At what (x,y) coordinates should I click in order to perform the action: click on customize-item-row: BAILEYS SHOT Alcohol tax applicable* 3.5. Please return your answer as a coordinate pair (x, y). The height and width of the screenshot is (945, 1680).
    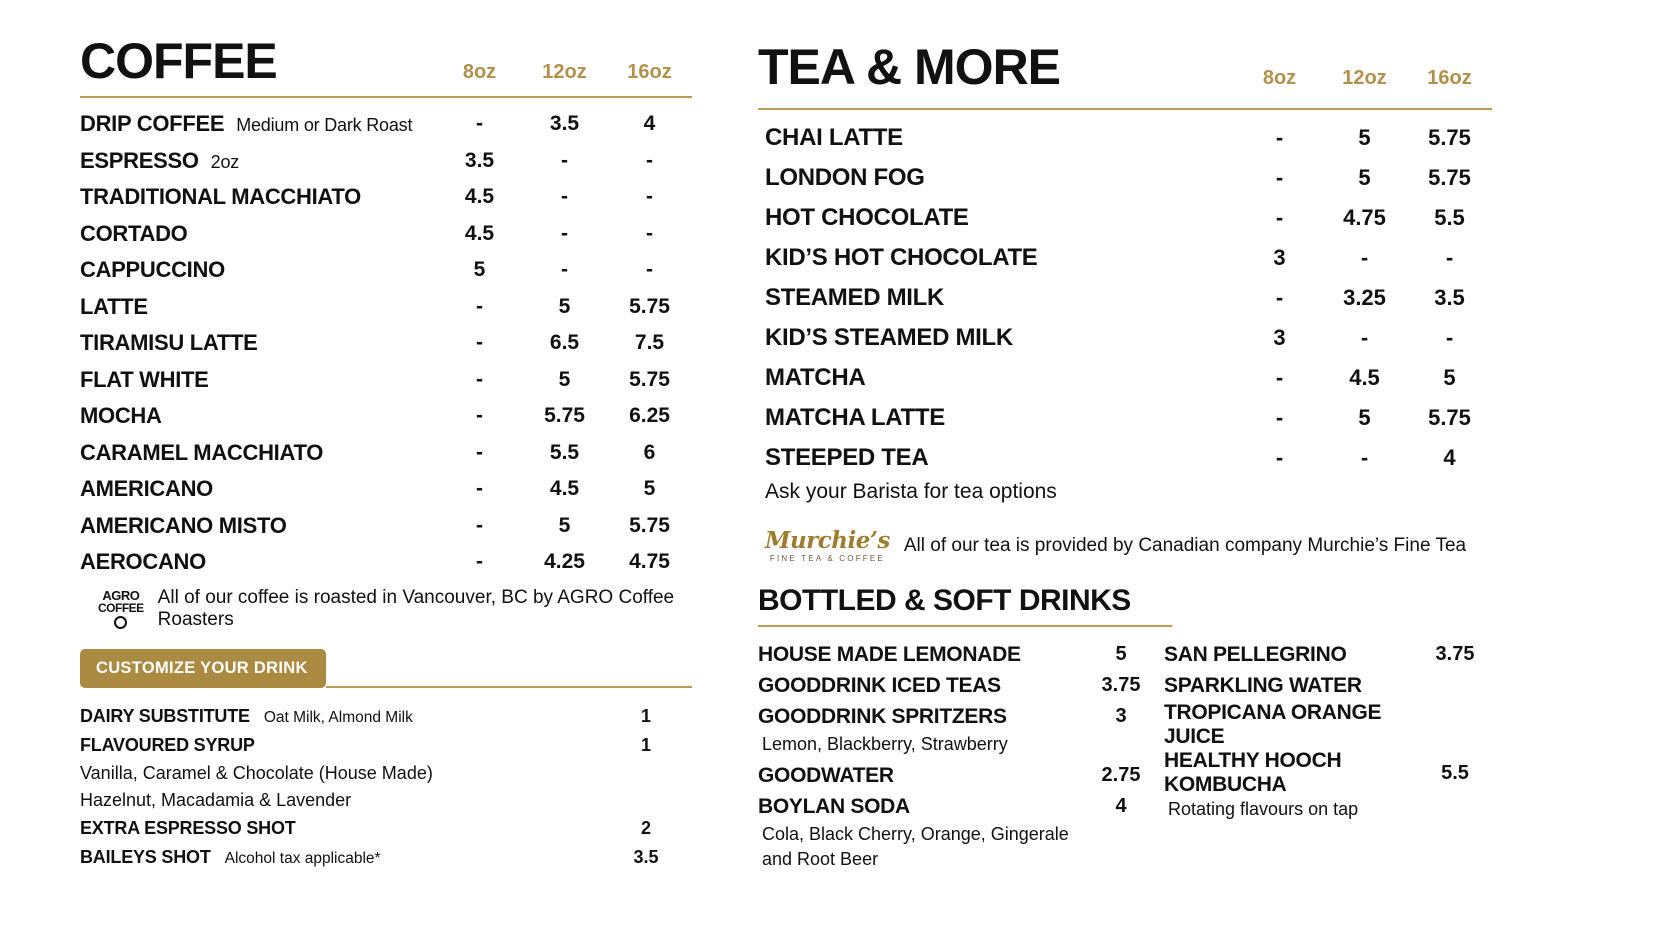
    Looking at the image, I should click on (386, 857).